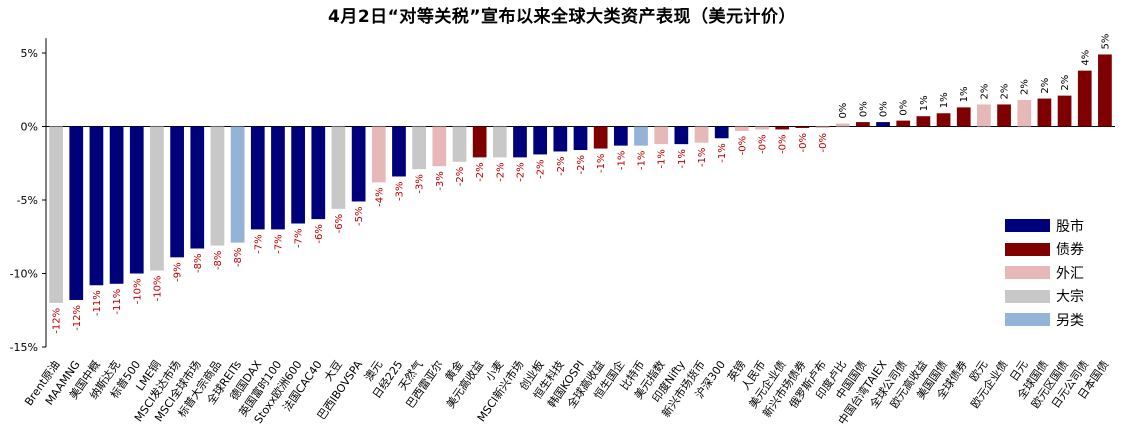  Describe the element at coordinates (97, 303) in the screenshot. I see `data-label: -11%` at that location.